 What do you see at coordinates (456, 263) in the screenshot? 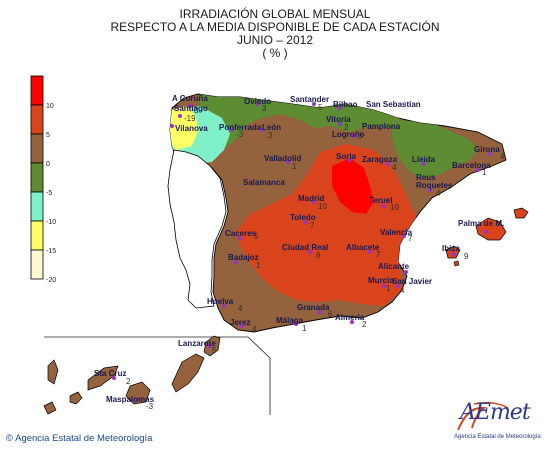
I see `island-formentera` at bounding box center [456, 263].